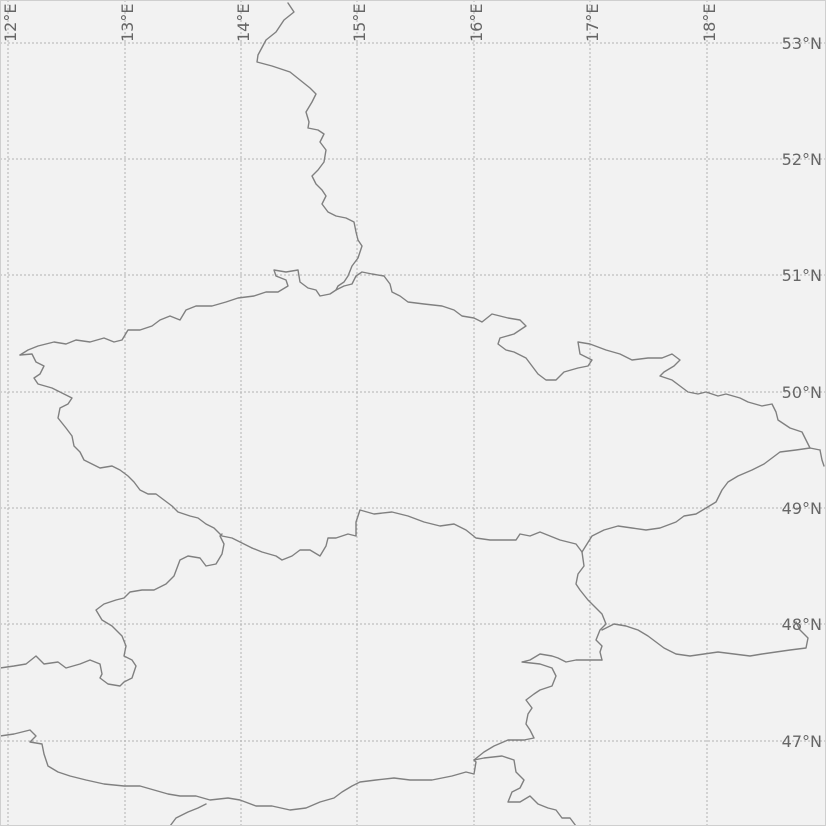 Image resolution: width=826 pixels, height=826 pixels. Describe the element at coordinates (592, 23) in the screenshot. I see `lon-label-17e: 17°E` at that location.